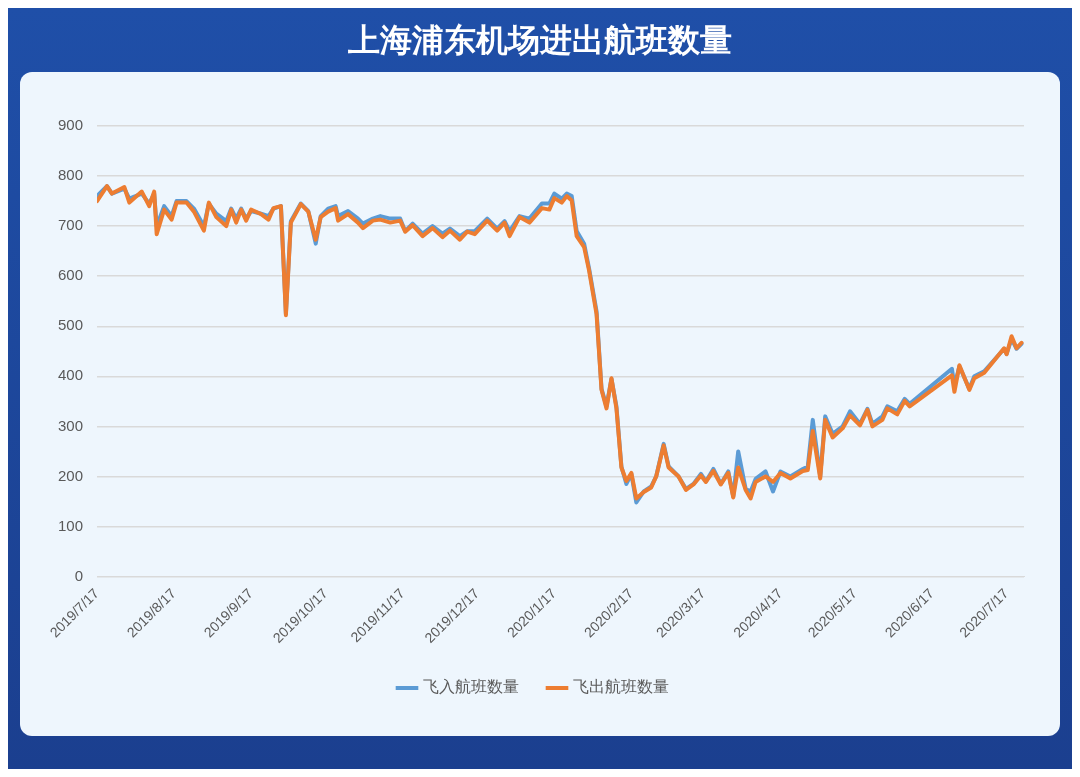  What do you see at coordinates (71, 425) in the screenshot?
I see `y-tick-label: 300` at bounding box center [71, 425].